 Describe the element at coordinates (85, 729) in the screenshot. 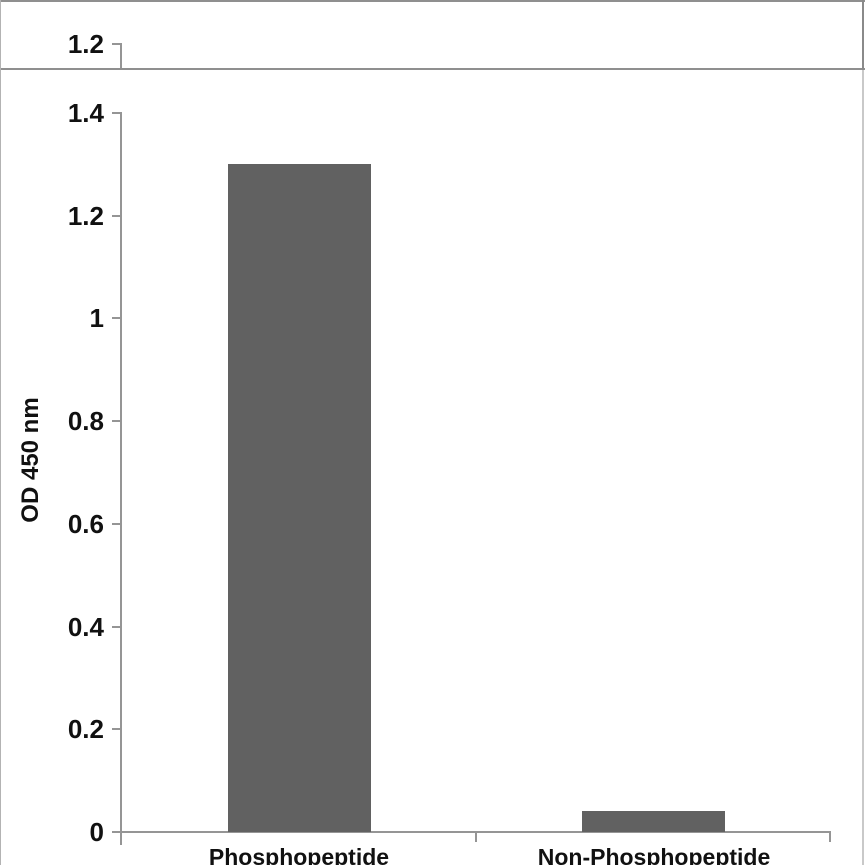

I see `y-tick-label: 0.2` at that location.